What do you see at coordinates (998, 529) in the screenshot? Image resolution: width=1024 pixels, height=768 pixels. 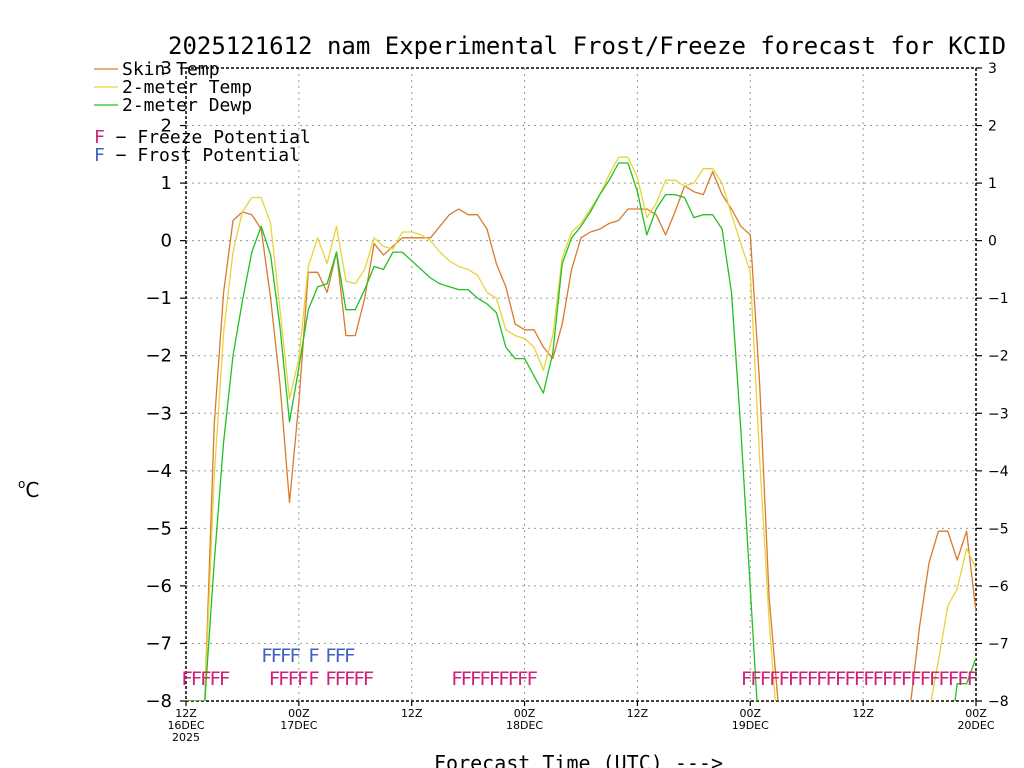 I see `y-tick-label-right: −5` at bounding box center [998, 529].